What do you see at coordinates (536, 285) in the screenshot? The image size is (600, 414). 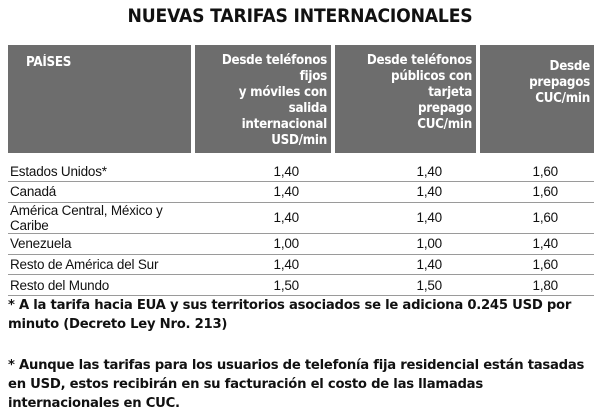 I see `rate-cell-prepaid: 1,80` at bounding box center [536, 285].